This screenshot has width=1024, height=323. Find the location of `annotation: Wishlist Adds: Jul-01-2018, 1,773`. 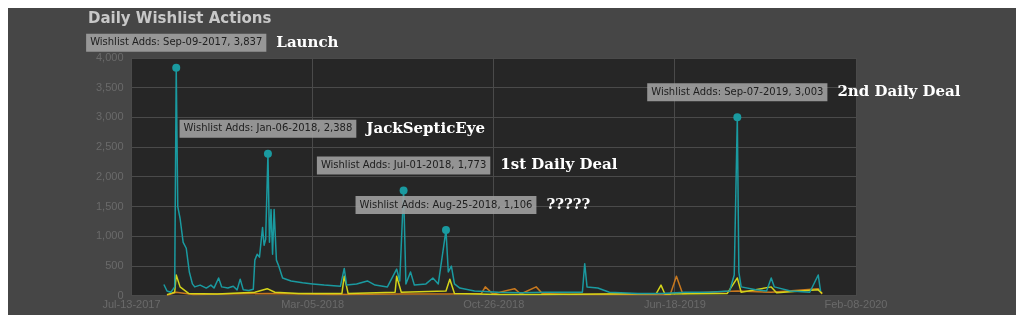

annotation: Wishlist Adds: Jul-01-2018, 1,773 is located at coordinates (403, 164).